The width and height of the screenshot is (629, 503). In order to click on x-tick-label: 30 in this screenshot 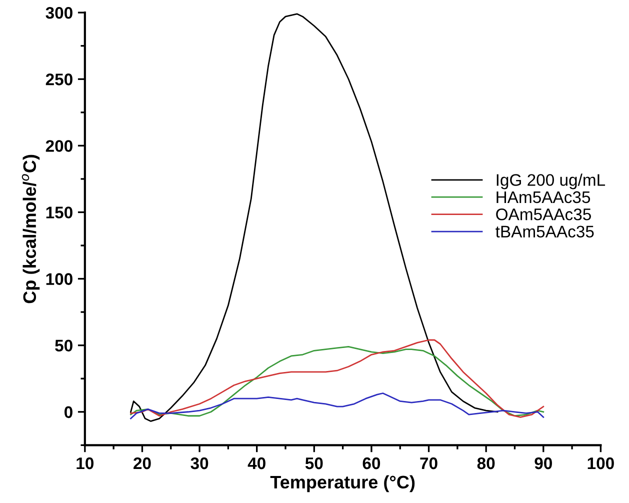, I will do `click(199, 463)`.